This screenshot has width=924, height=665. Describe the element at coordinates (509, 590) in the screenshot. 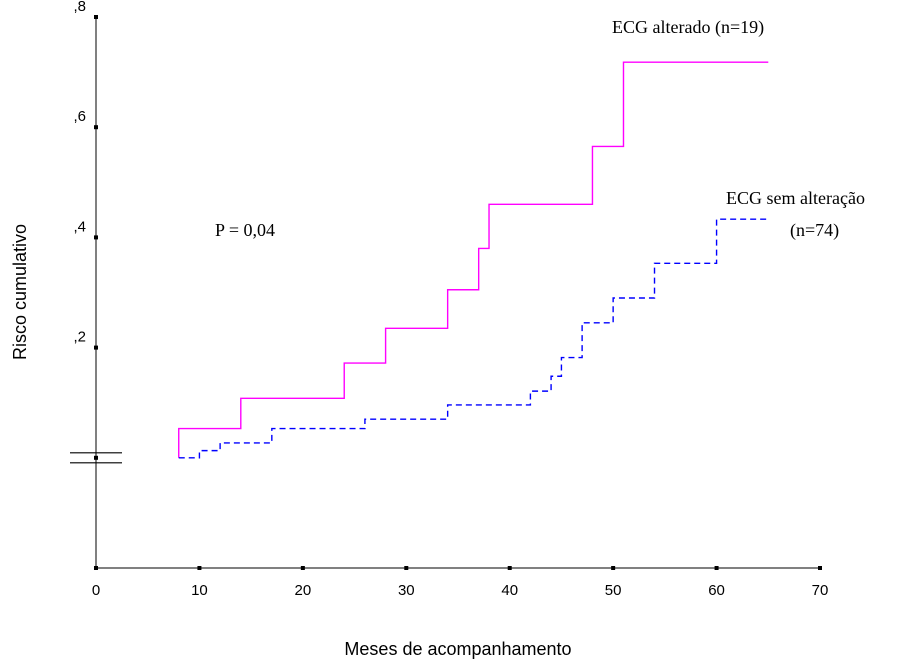

I see `x-tick-label: 40` at that location.